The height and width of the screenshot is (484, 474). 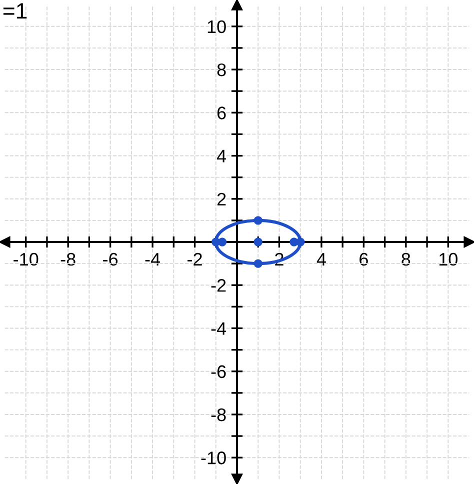 I want to click on x-tick-label: -6, so click(x=110, y=259).